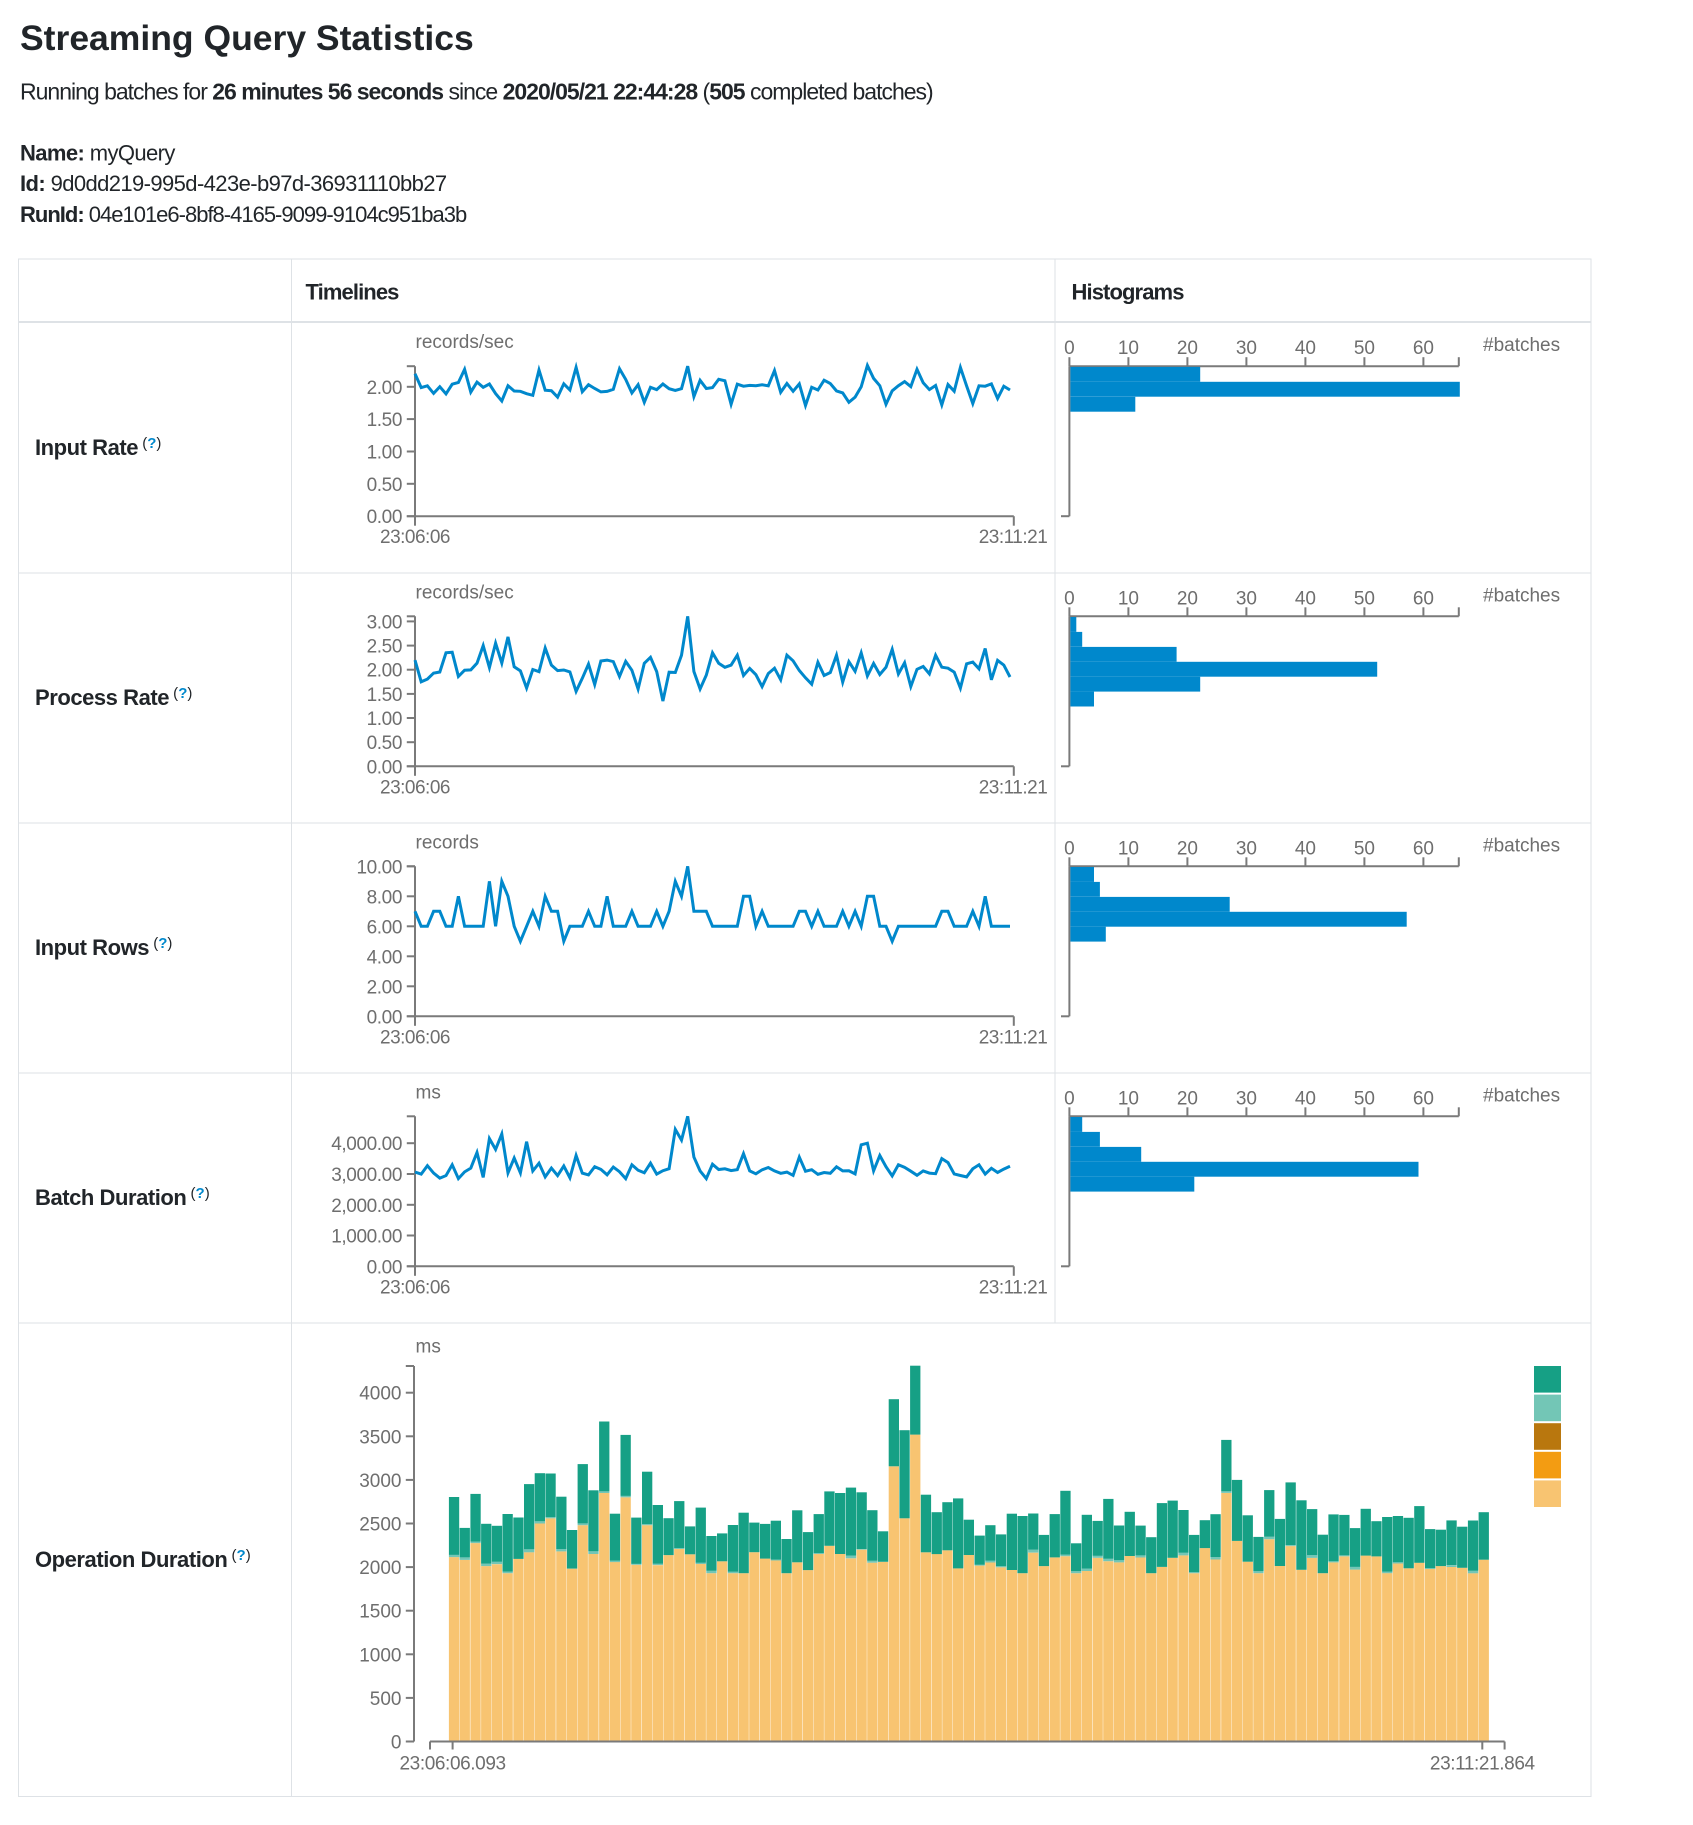 This screenshot has height=1825, width=1693. What do you see at coordinates (384, 897) in the screenshot?
I see `svg-text: 8.00` at bounding box center [384, 897].